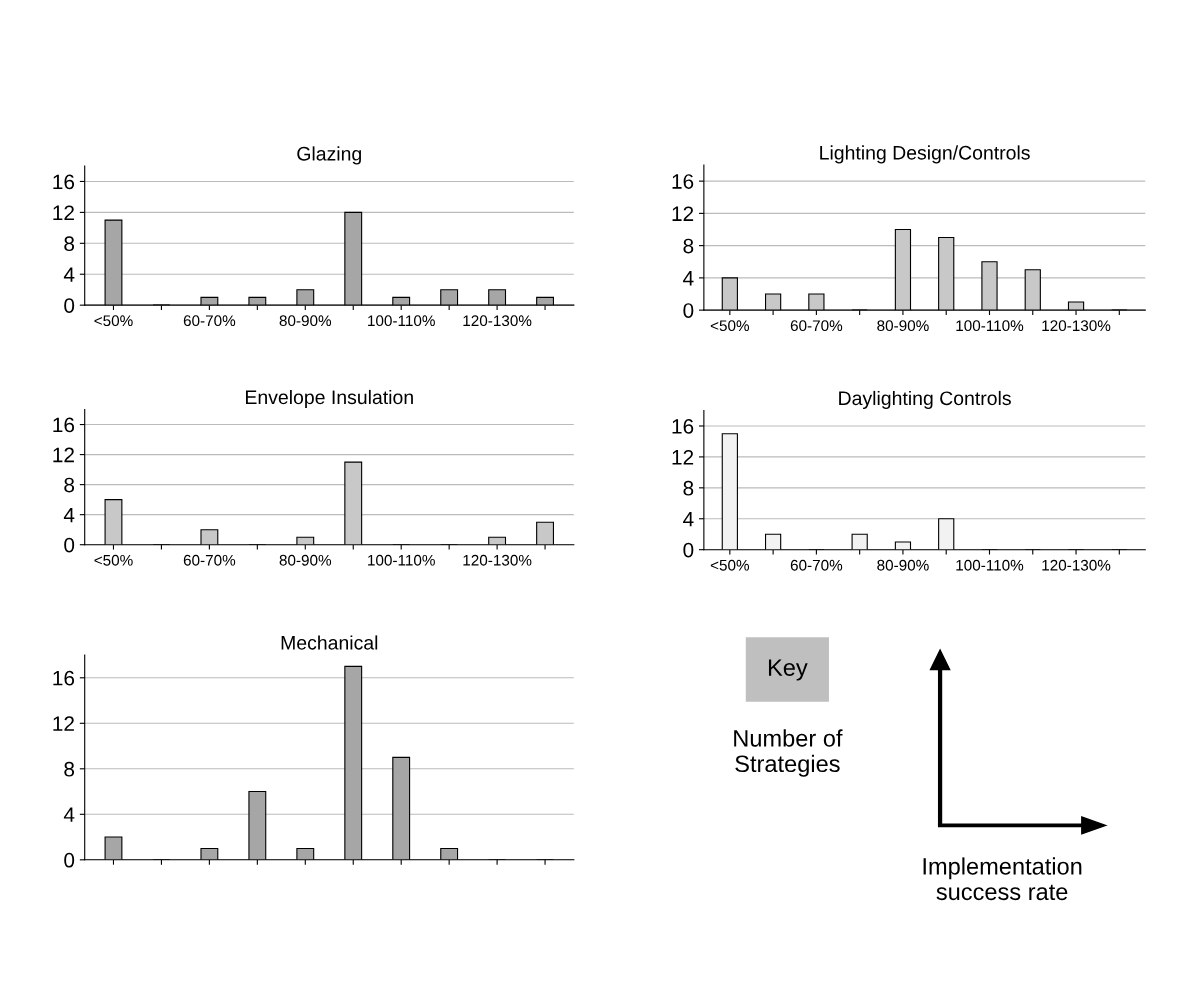 The width and height of the screenshot is (1193, 994). I want to click on text: Key, so click(788, 670).